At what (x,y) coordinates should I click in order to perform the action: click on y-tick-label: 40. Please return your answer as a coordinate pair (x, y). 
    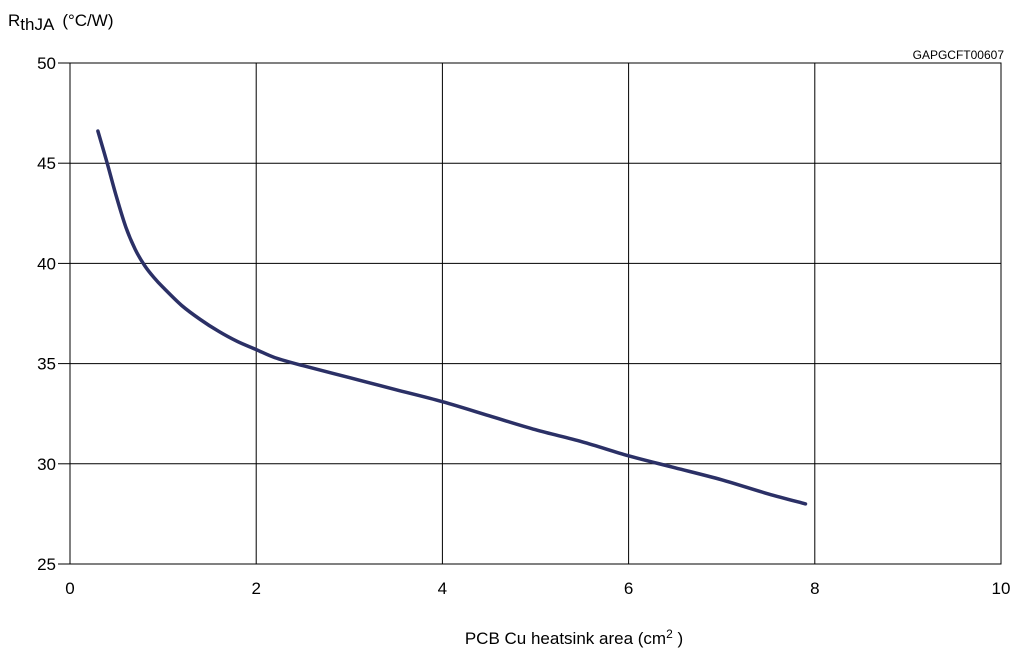
    Looking at the image, I should click on (46, 263).